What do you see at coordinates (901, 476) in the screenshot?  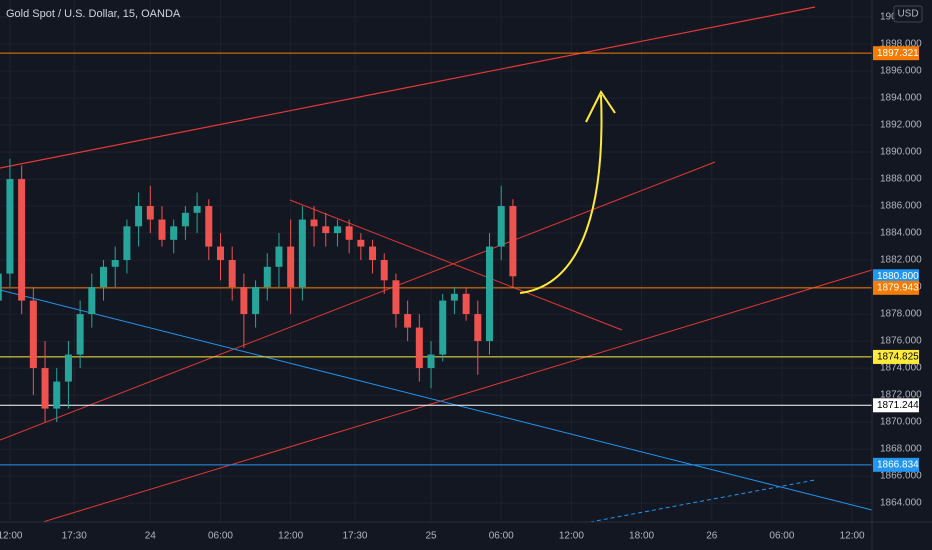 I see `y-tick-label: 1866.000` at bounding box center [901, 476].